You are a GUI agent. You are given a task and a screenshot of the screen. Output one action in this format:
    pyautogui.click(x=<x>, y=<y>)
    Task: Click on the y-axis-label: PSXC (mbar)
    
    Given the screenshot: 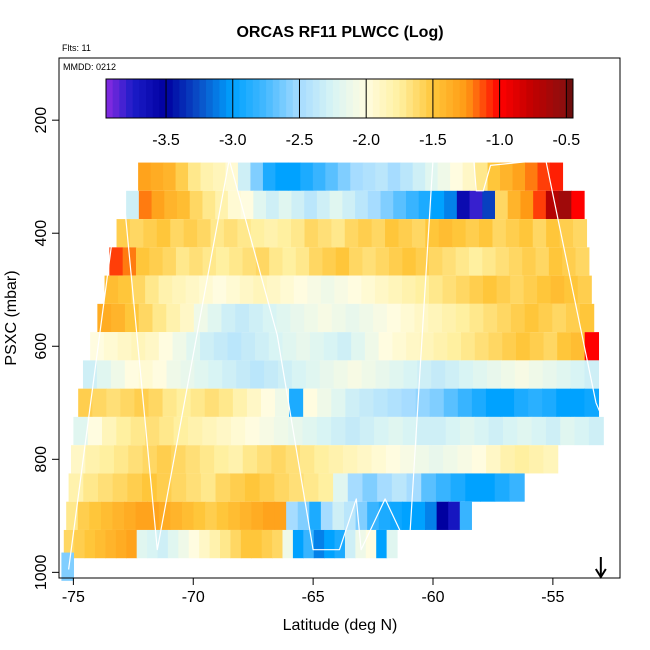 What is the action you would take?
    pyautogui.click(x=11, y=317)
    